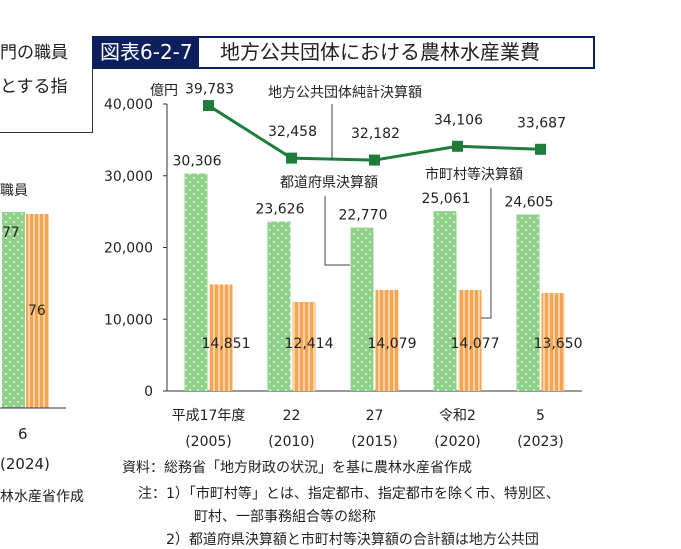 The image size is (681, 549). I want to click on x-tick-sub-label: (2020), so click(457, 442).